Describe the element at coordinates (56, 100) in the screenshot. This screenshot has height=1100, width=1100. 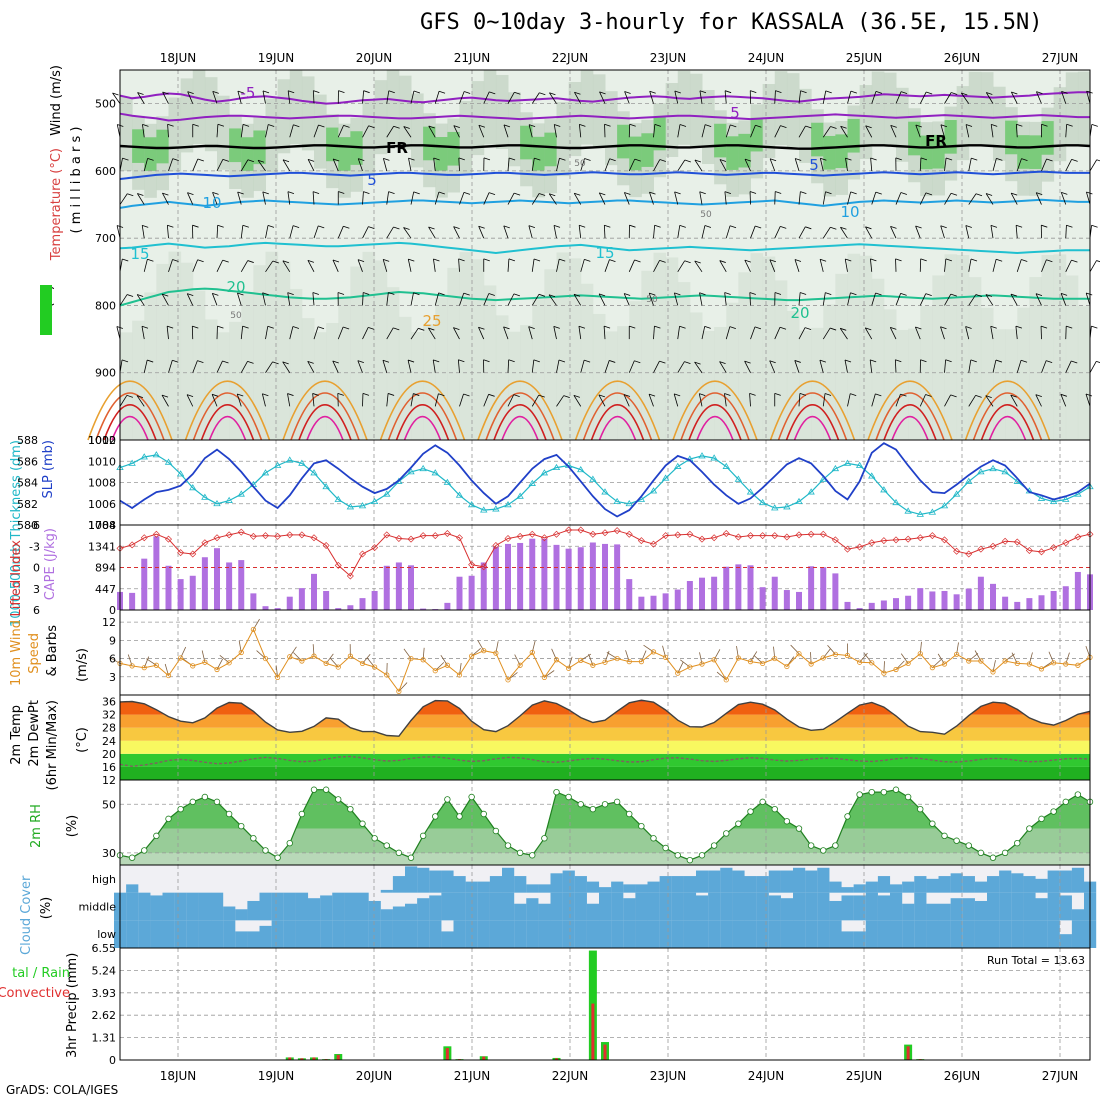
I see `upper-wind-label: Wind (m/s)` at that location.